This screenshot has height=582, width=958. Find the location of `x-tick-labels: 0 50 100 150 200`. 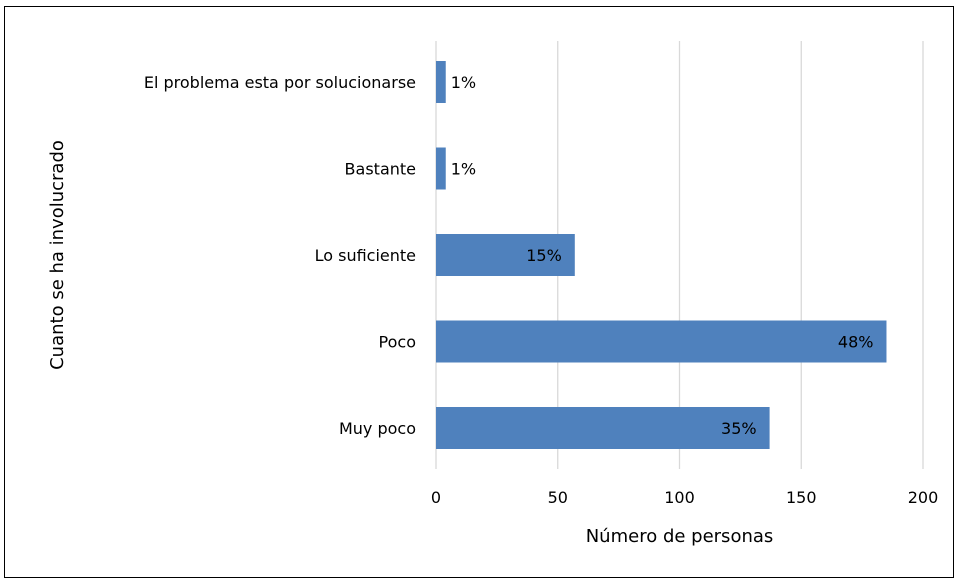

x-tick-labels: 0 50 100 150 200 is located at coordinates (684, 497).